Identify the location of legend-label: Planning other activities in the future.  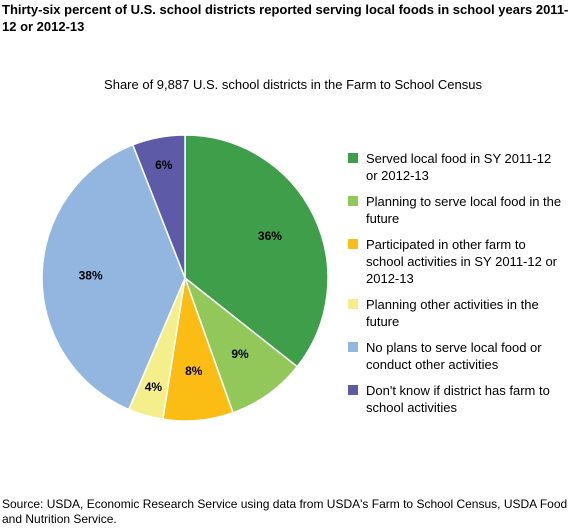
(452, 313).